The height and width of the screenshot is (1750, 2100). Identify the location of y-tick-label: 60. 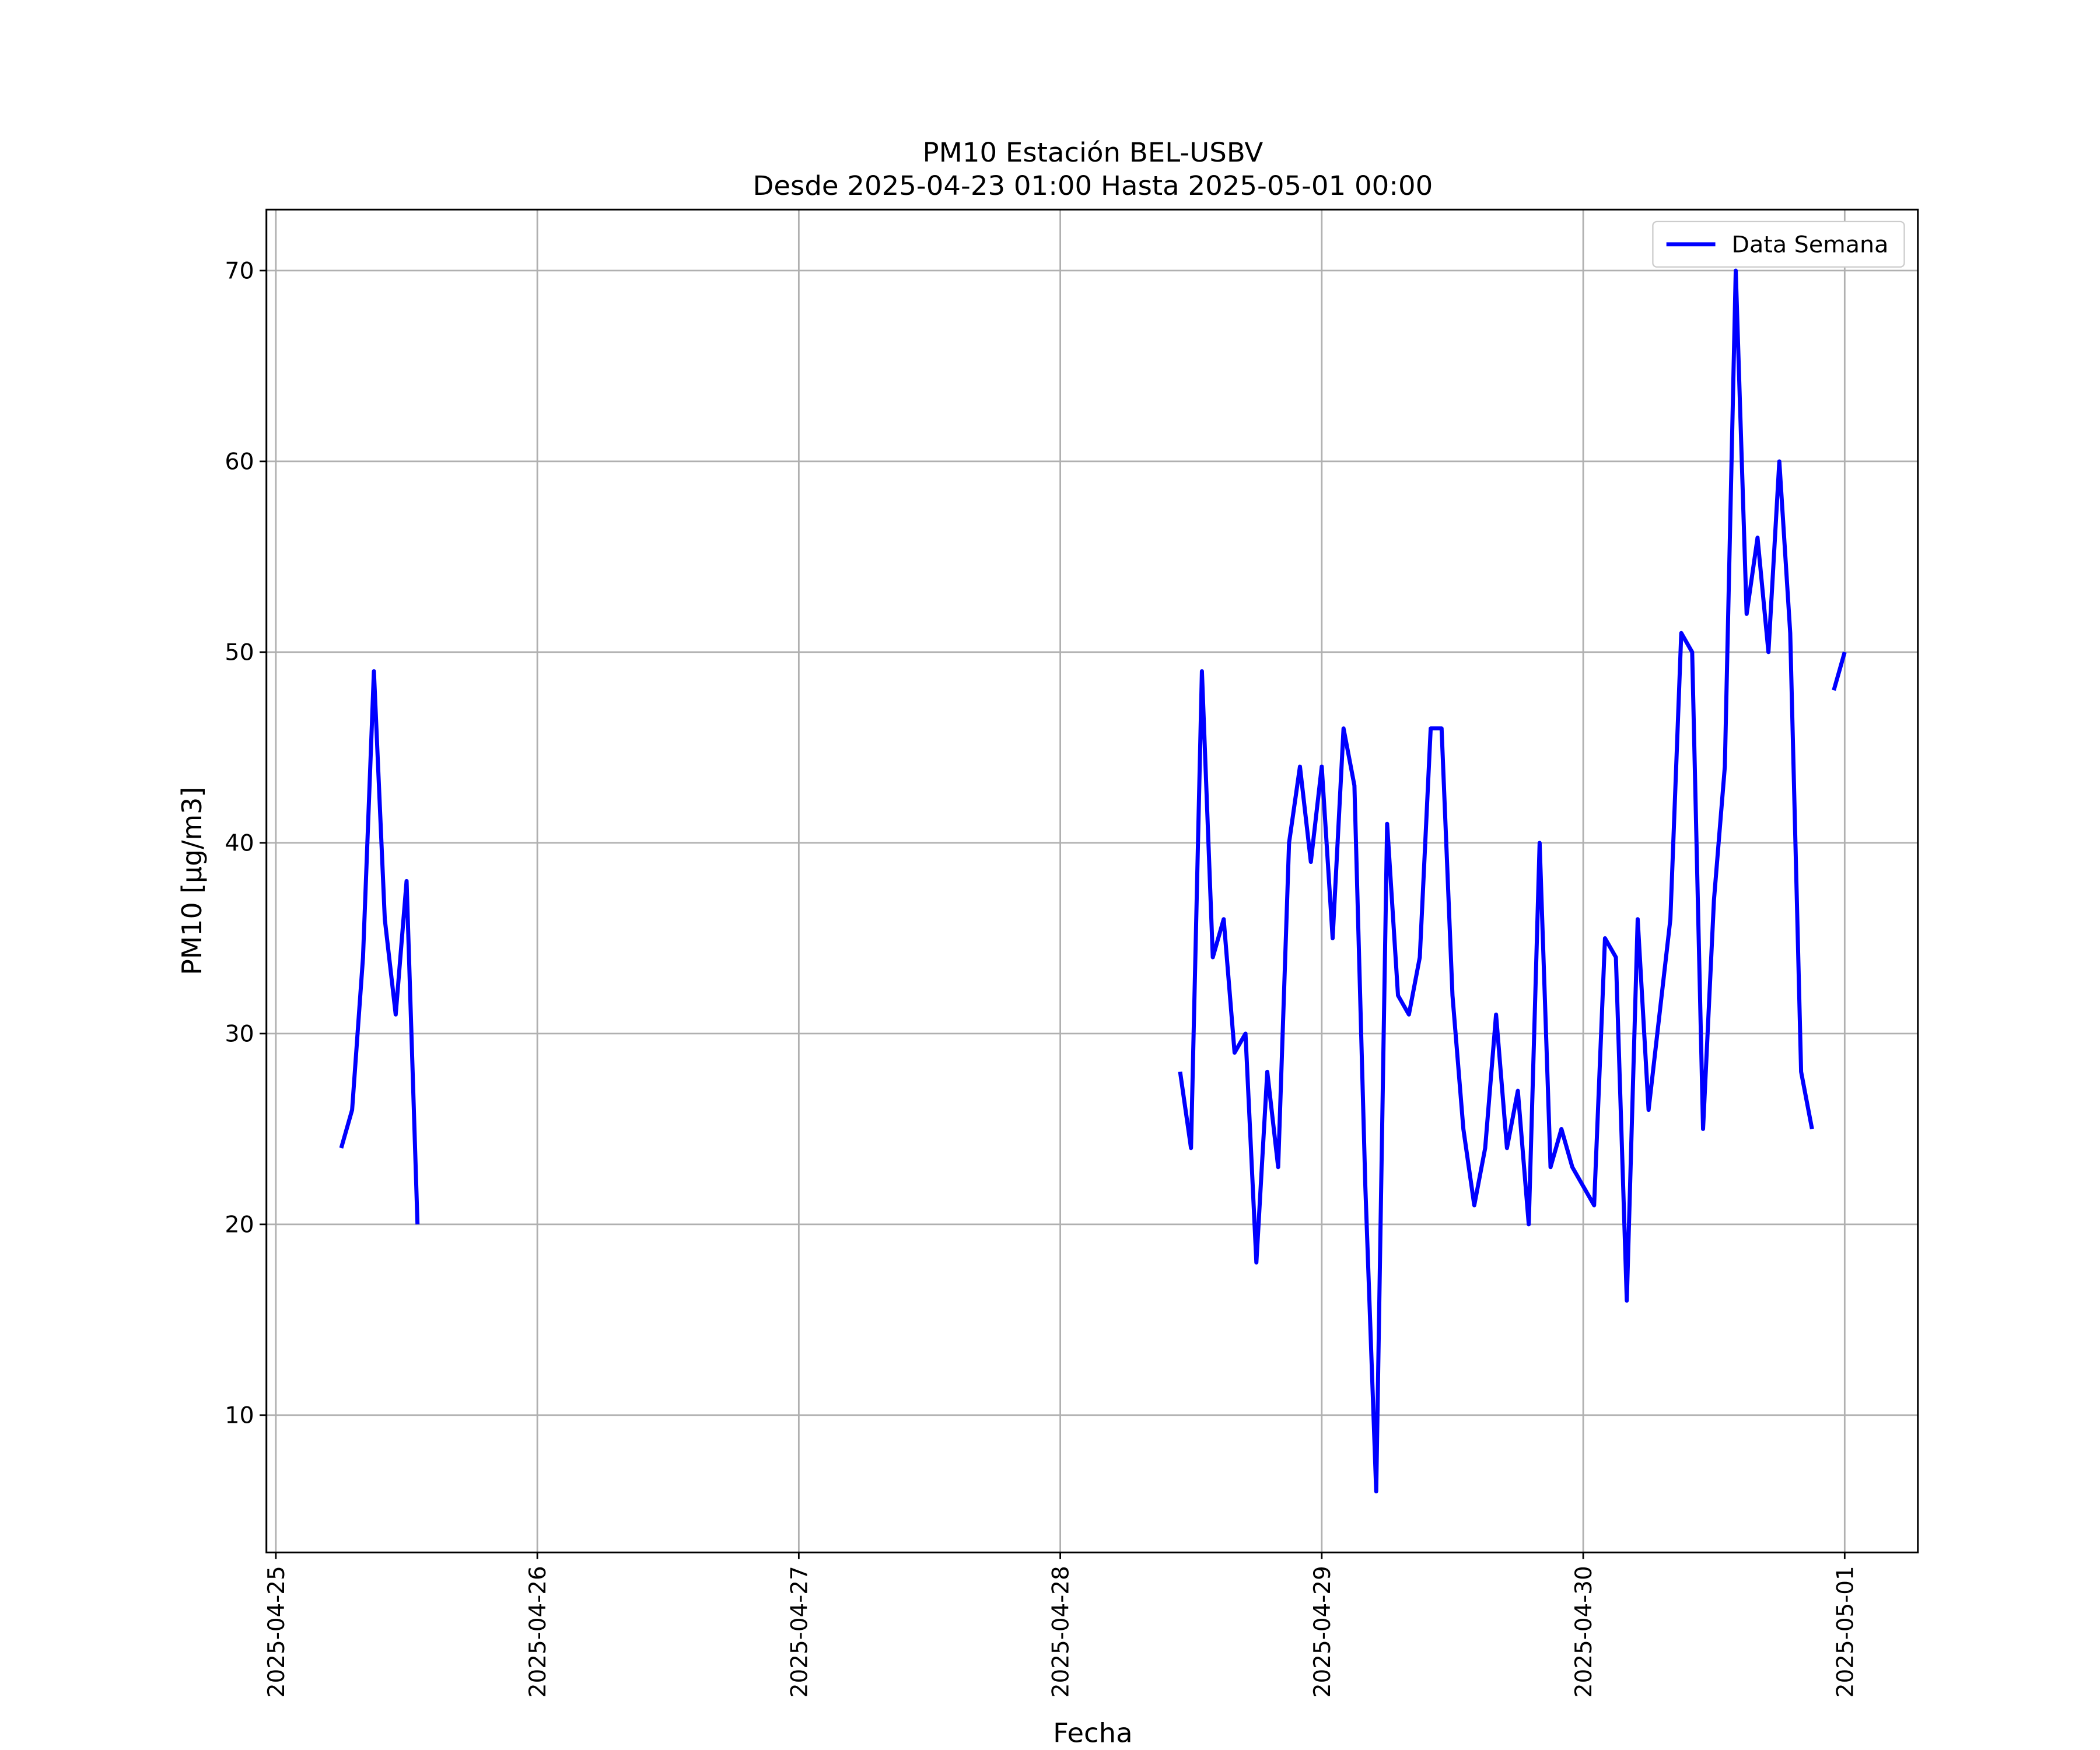
(239, 462).